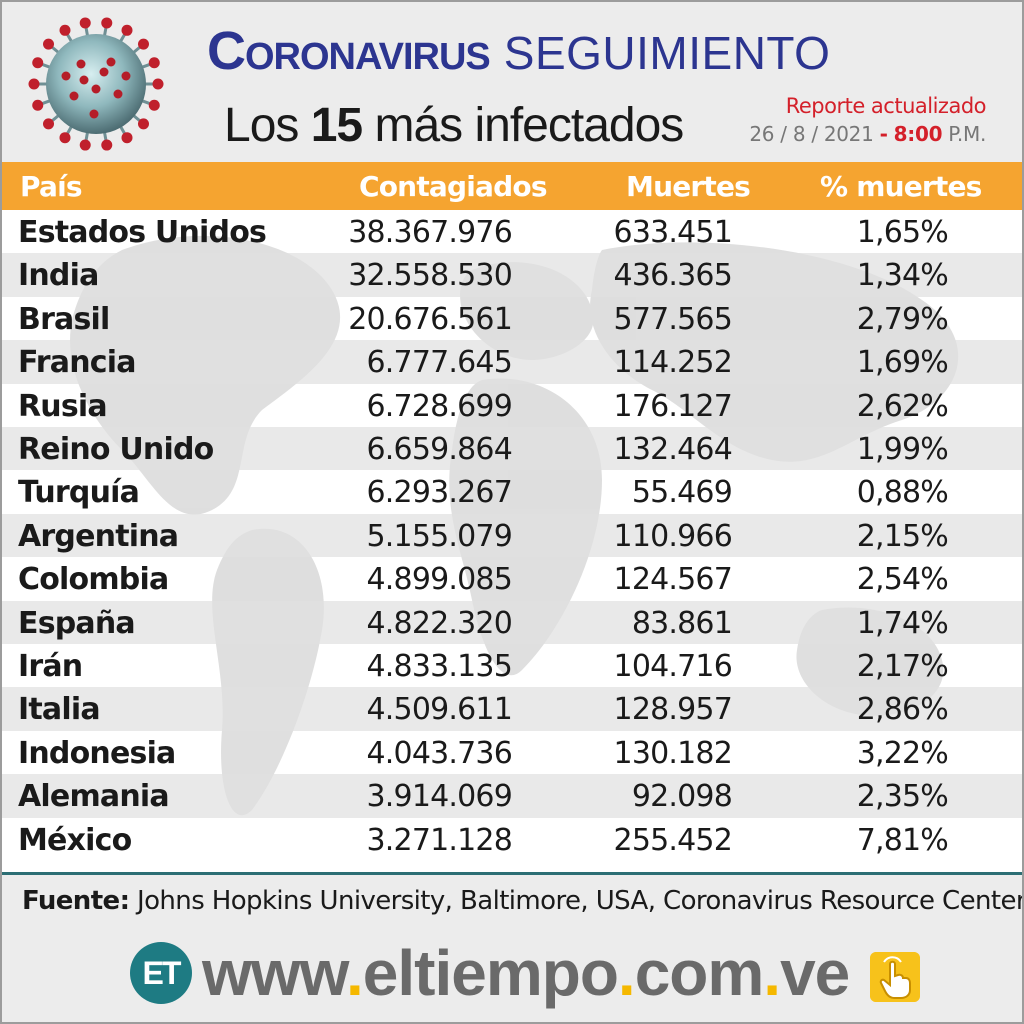 The height and width of the screenshot is (1024, 1024). What do you see at coordinates (439, 406) in the screenshot?
I see `cell-cases: 6.728.699` at bounding box center [439, 406].